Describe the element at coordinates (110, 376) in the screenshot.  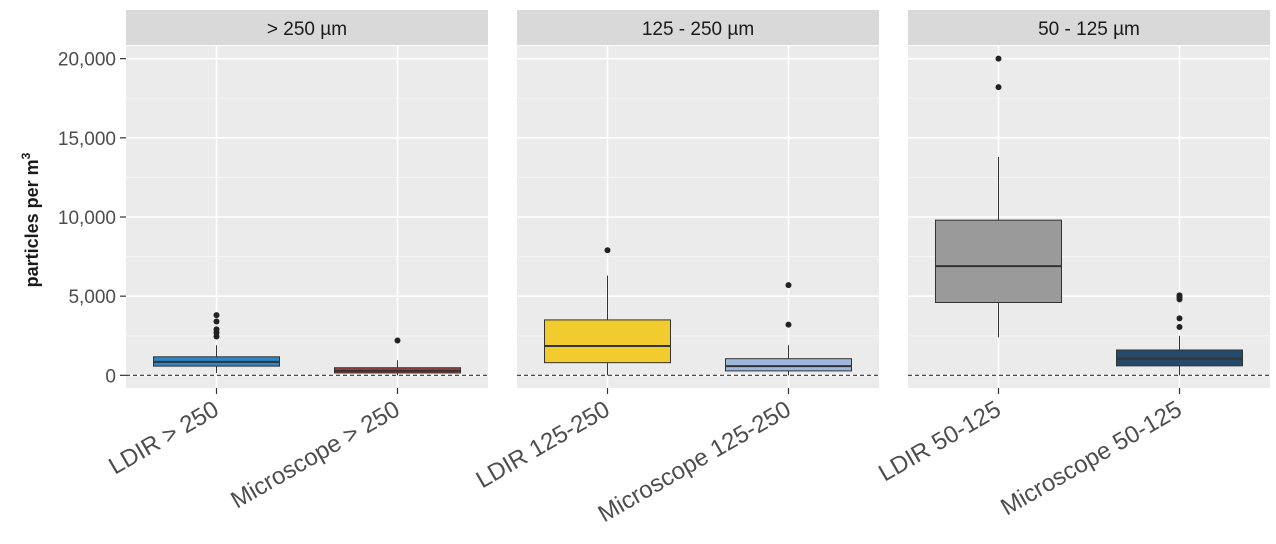
I see `y-tick-label: 0` at that location.